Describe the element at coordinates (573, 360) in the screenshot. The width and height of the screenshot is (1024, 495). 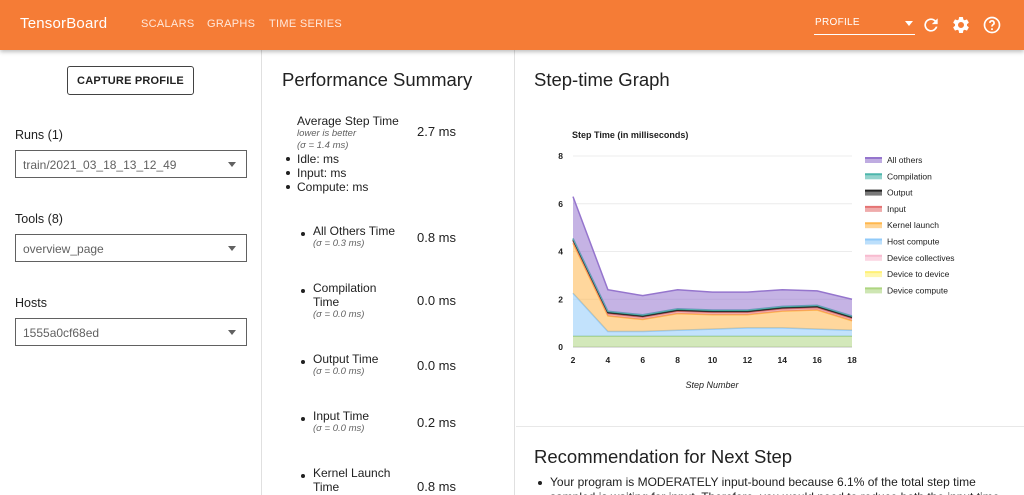
I see `x-tick-label: 2` at that location.